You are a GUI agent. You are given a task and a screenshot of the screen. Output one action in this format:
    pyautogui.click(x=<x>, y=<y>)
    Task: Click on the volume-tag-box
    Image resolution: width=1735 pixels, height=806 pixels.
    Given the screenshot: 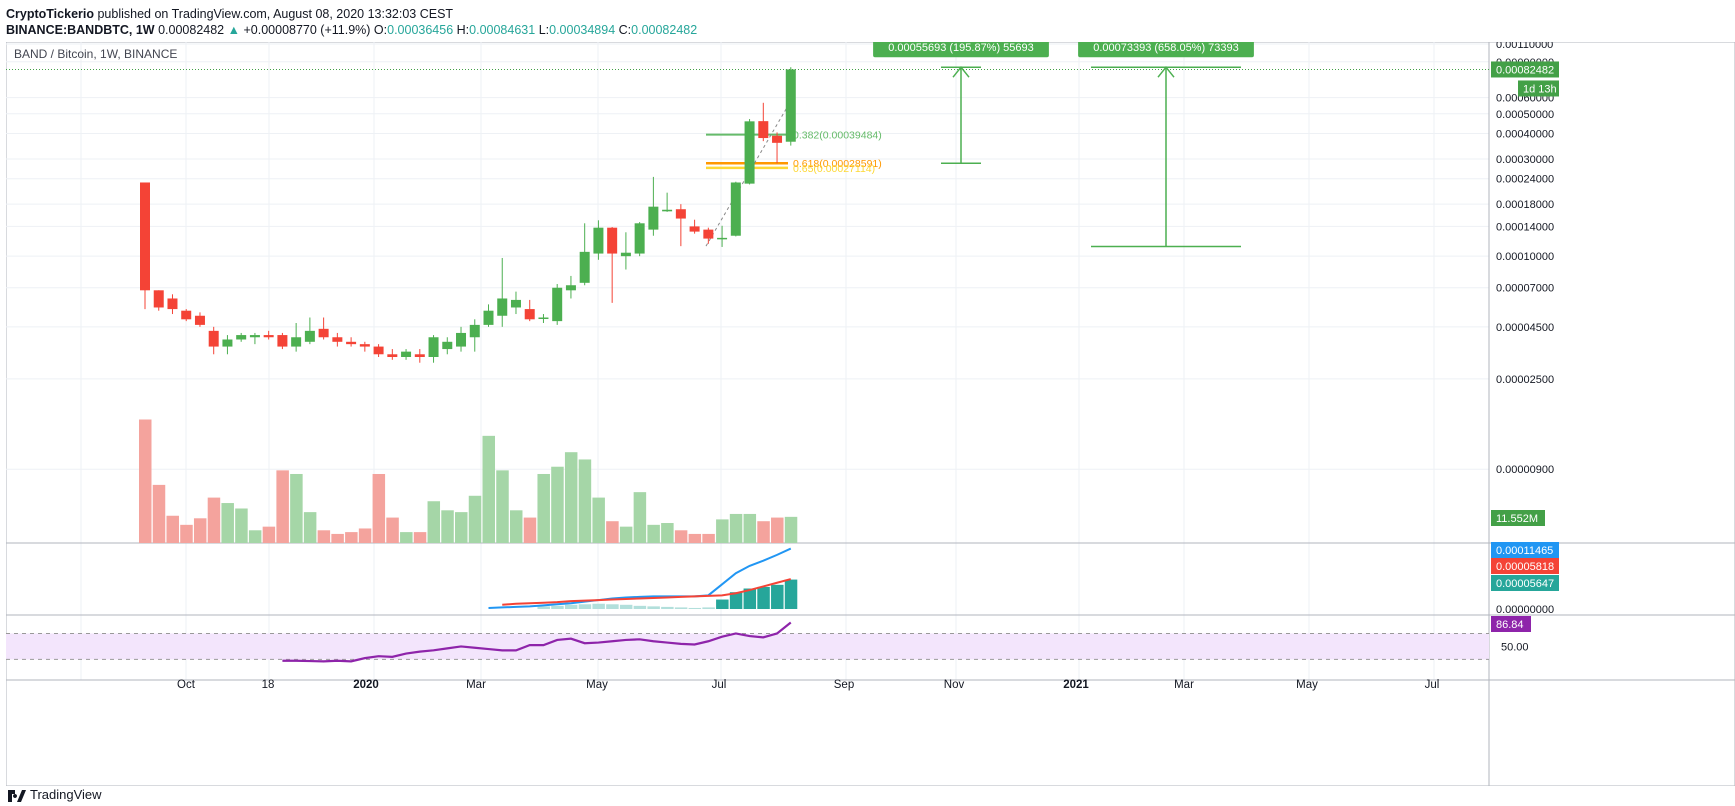 What is the action you would take?
    pyautogui.click(x=1518, y=518)
    